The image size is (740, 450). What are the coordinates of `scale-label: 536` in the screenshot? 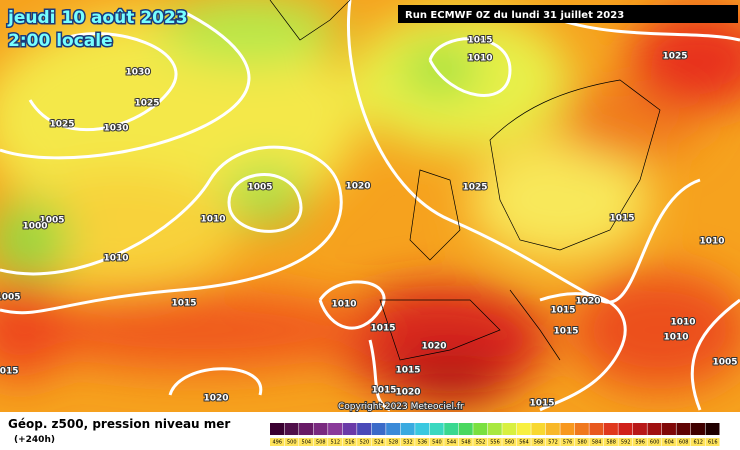 It's located at (423, 443).